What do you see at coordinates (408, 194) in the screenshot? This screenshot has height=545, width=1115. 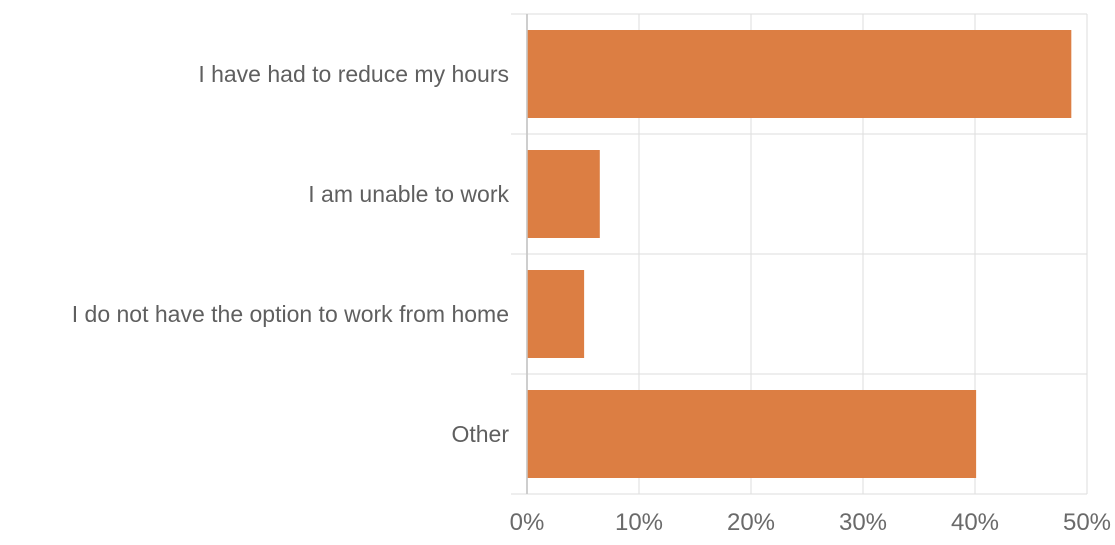 I see `category-label: I am unable to work` at bounding box center [408, 194].